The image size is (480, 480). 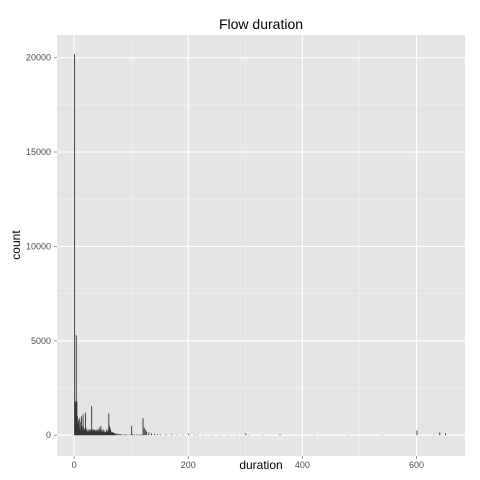 I want to click on y-tick-label: 10000, so click(x=38, y=246).